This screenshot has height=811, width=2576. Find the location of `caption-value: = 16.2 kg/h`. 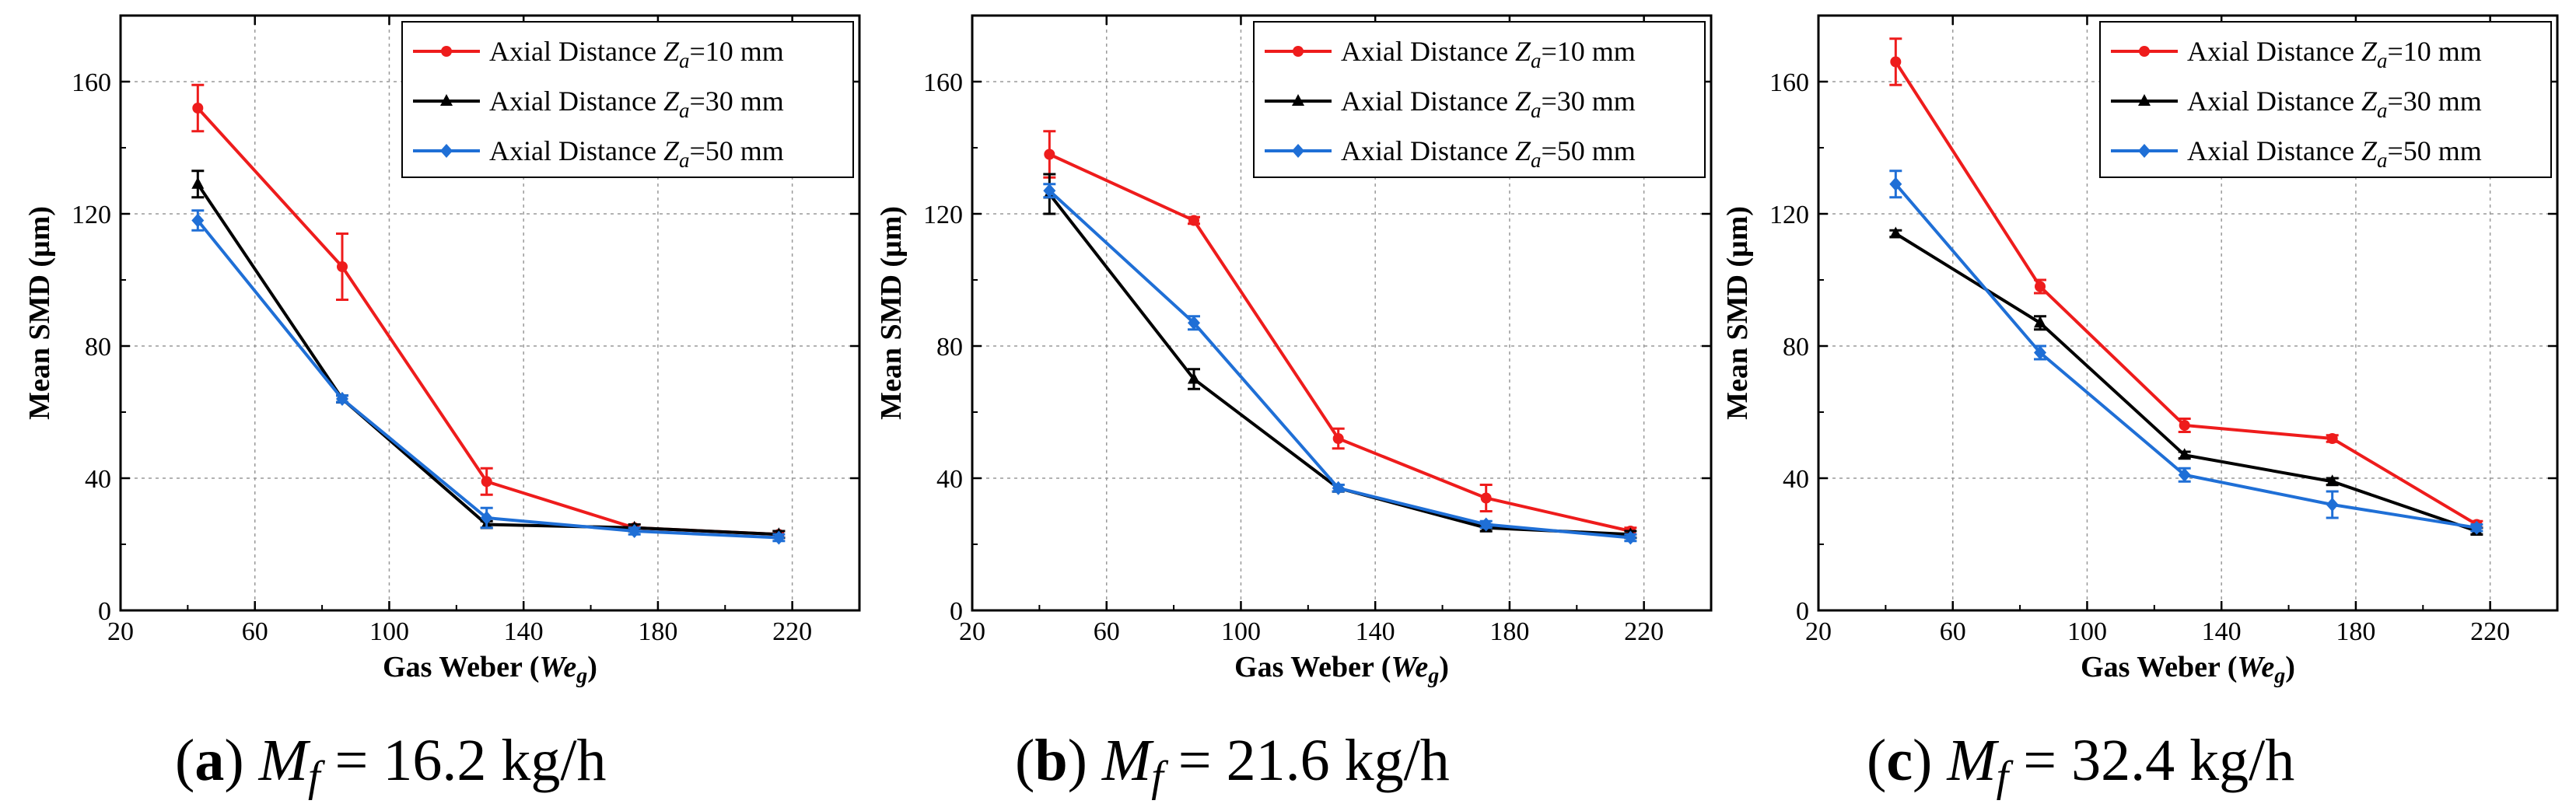

caption-value: = 16.2 kg/h is located at coordinates (463, 760).